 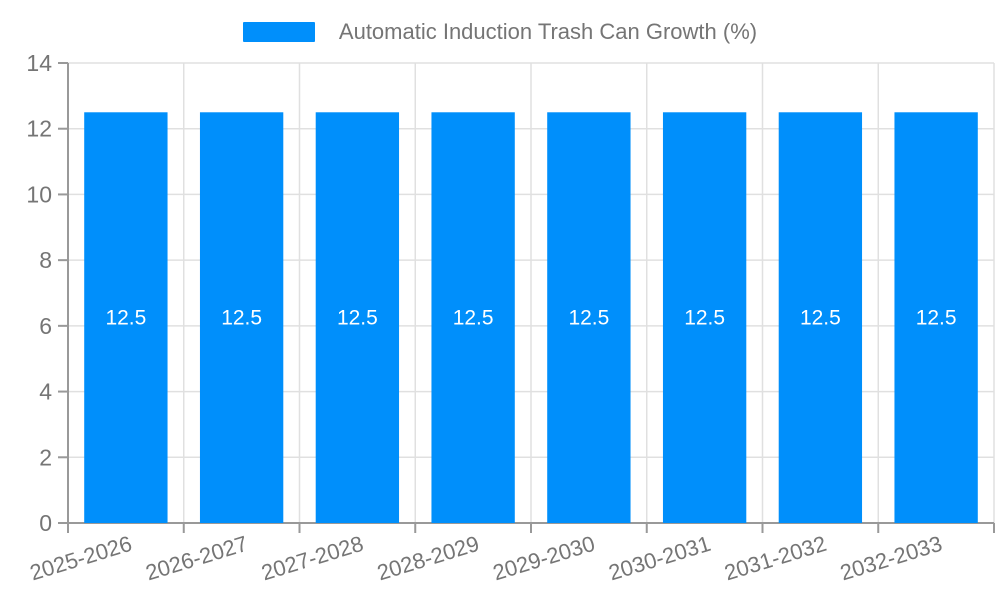 I want to click on chart-legend: Automatic Induction Trash Can Growth (%), so click(x=500, y=32).